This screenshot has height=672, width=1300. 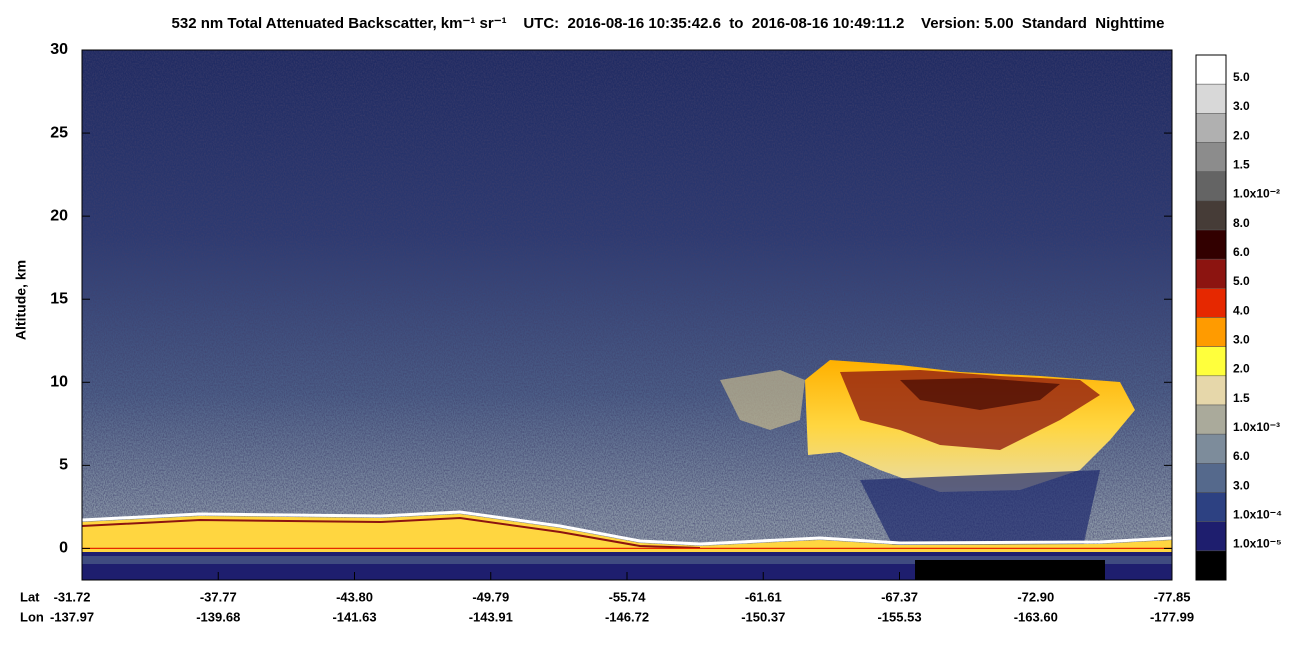 What do you see at coordinates (218, 596) in the screenshot?
I see `lat-tick-label: -37.77` at bounding box center [218, 596].